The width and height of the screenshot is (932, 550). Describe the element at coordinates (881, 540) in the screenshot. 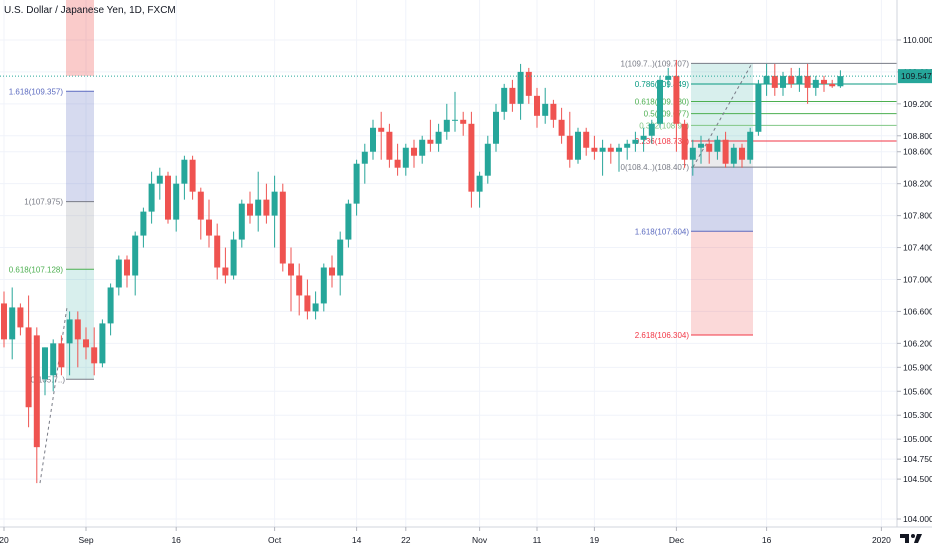

I see `time-axis-label: 2020` at that location.